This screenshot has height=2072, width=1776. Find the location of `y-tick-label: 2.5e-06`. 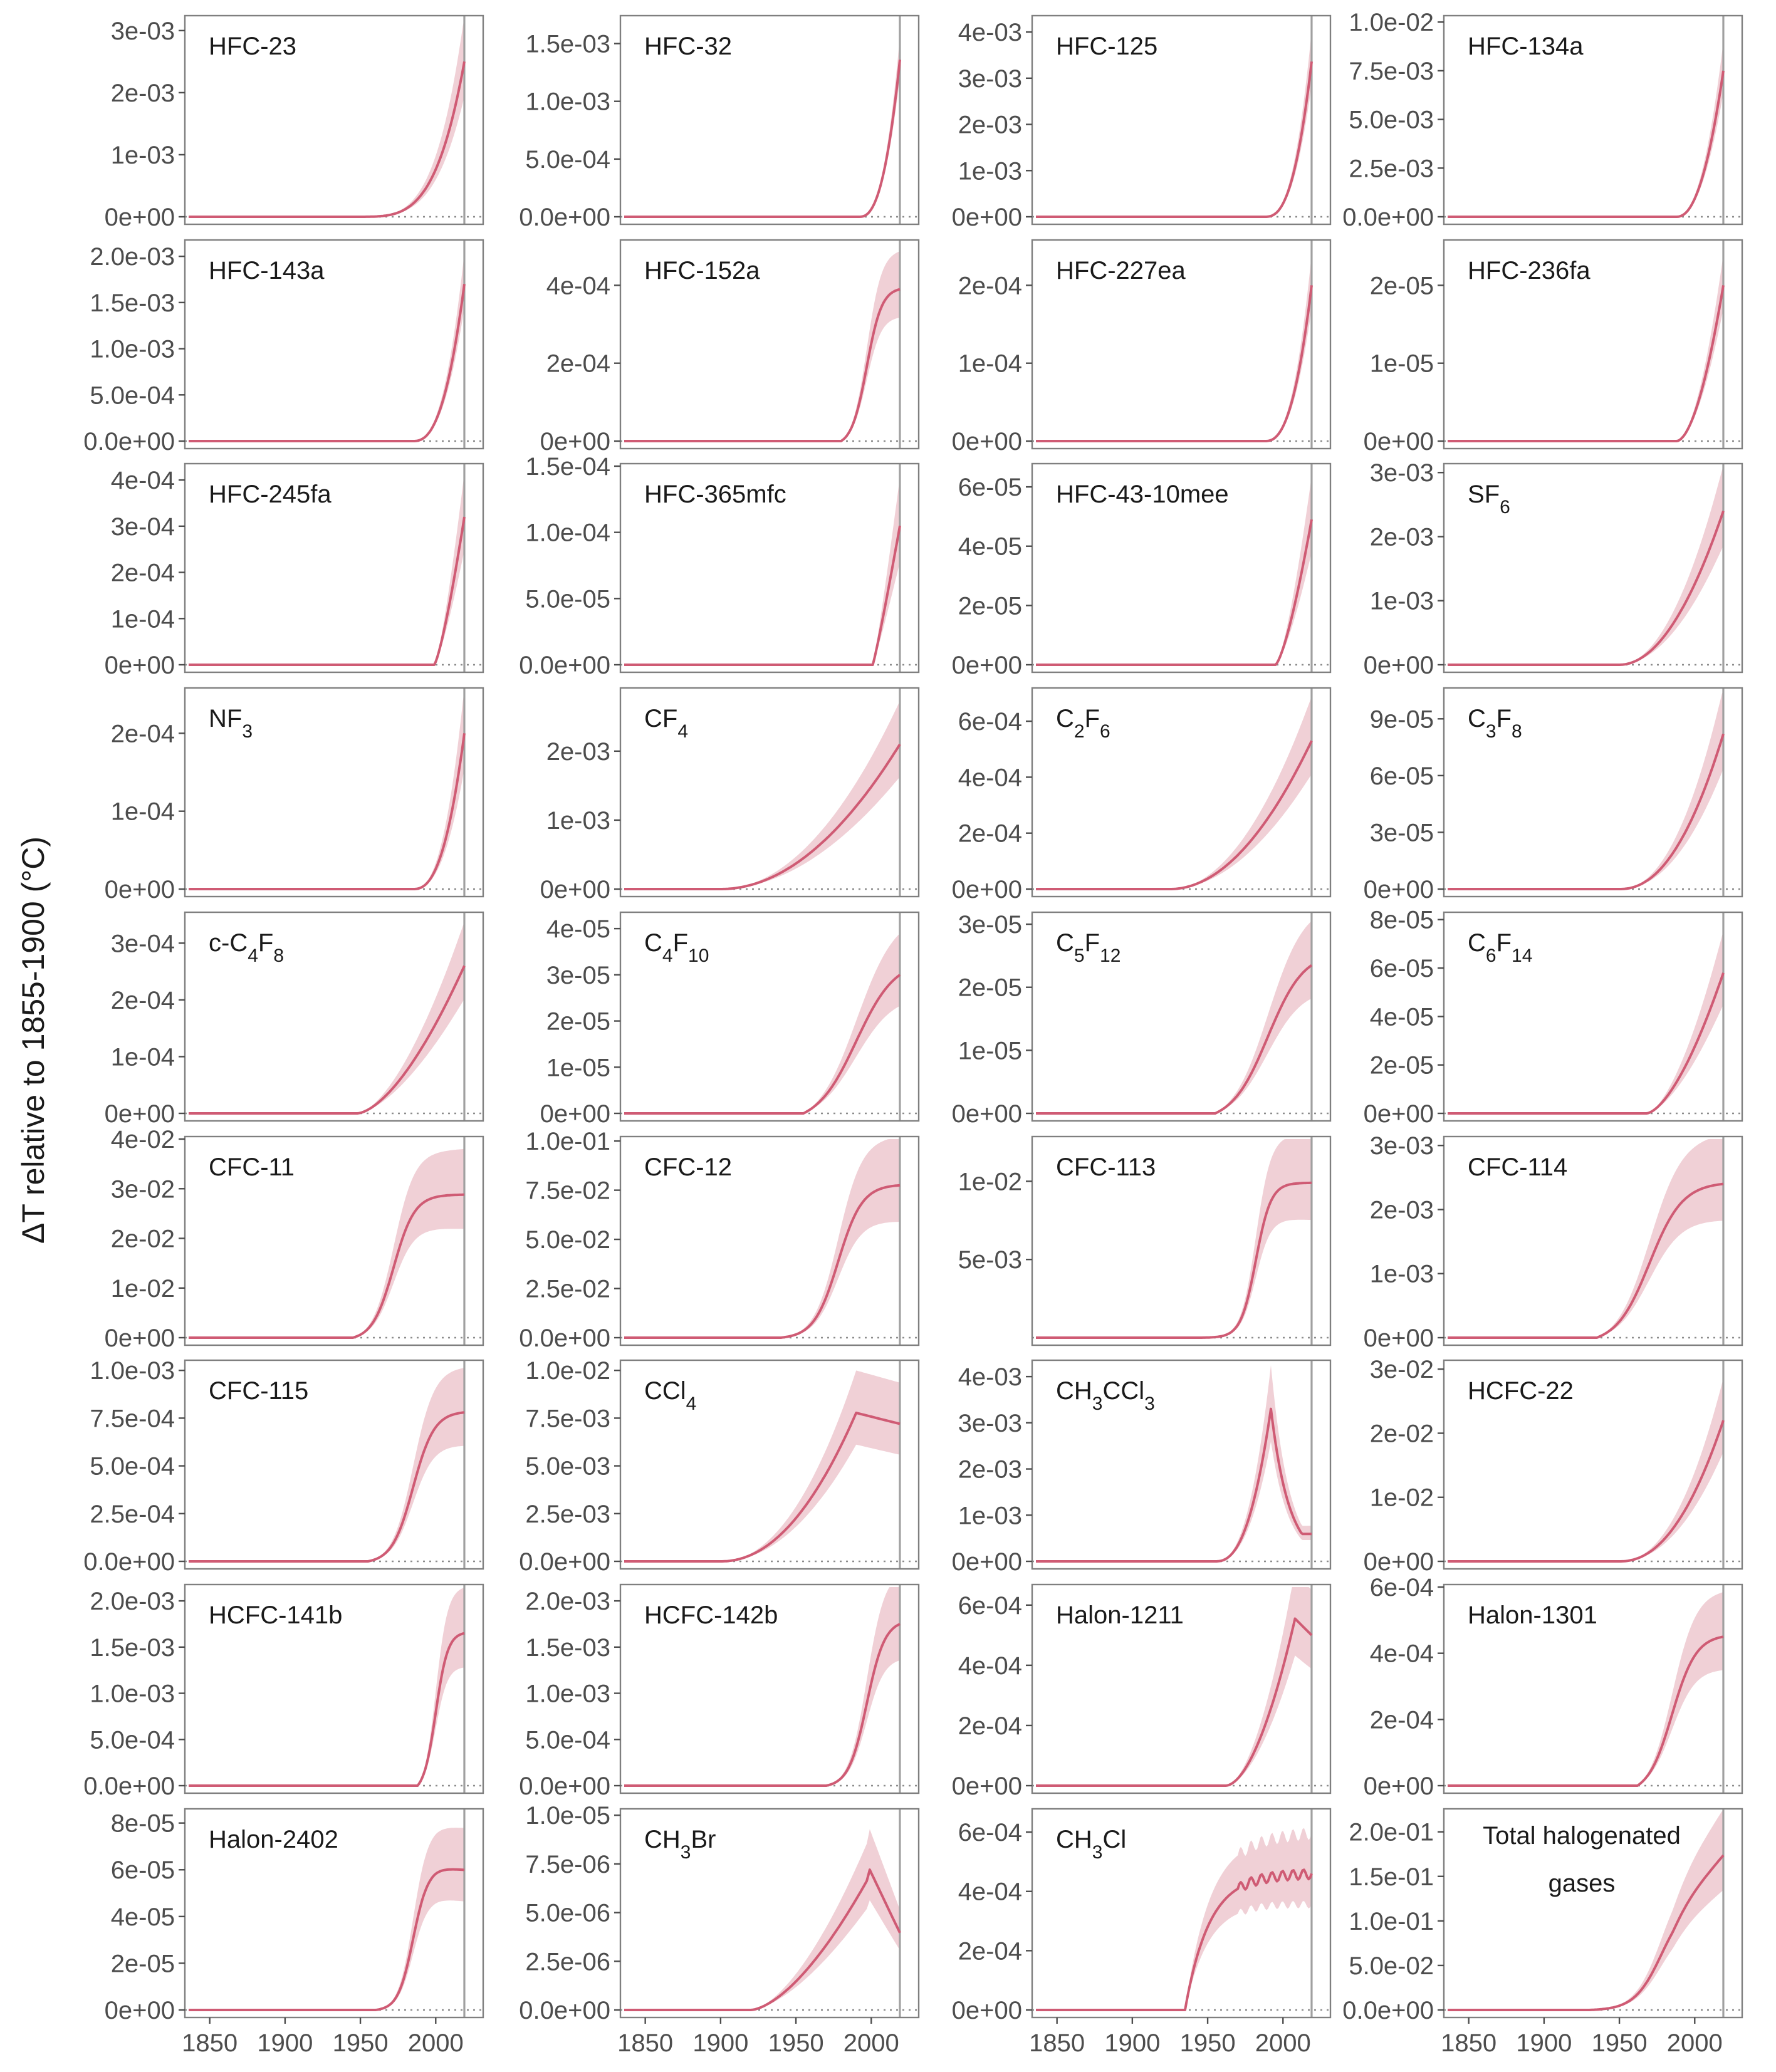

y-tick-label: 2.5e-06 is located at coordinates (567, 1962).